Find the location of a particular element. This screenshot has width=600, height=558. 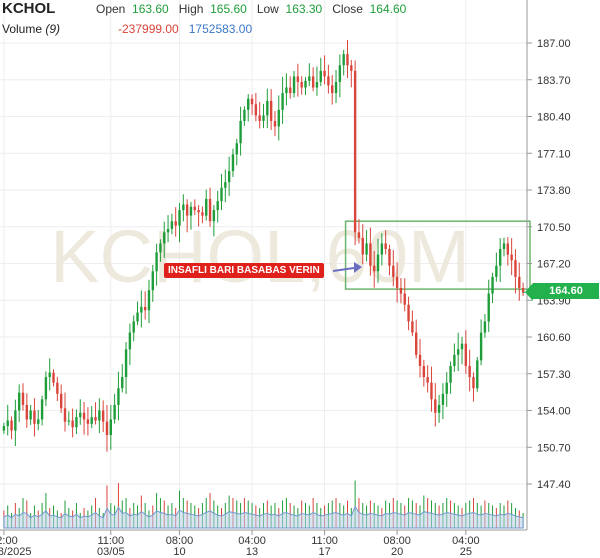

open-value: 163.60 is located at coordinates (150, 9).